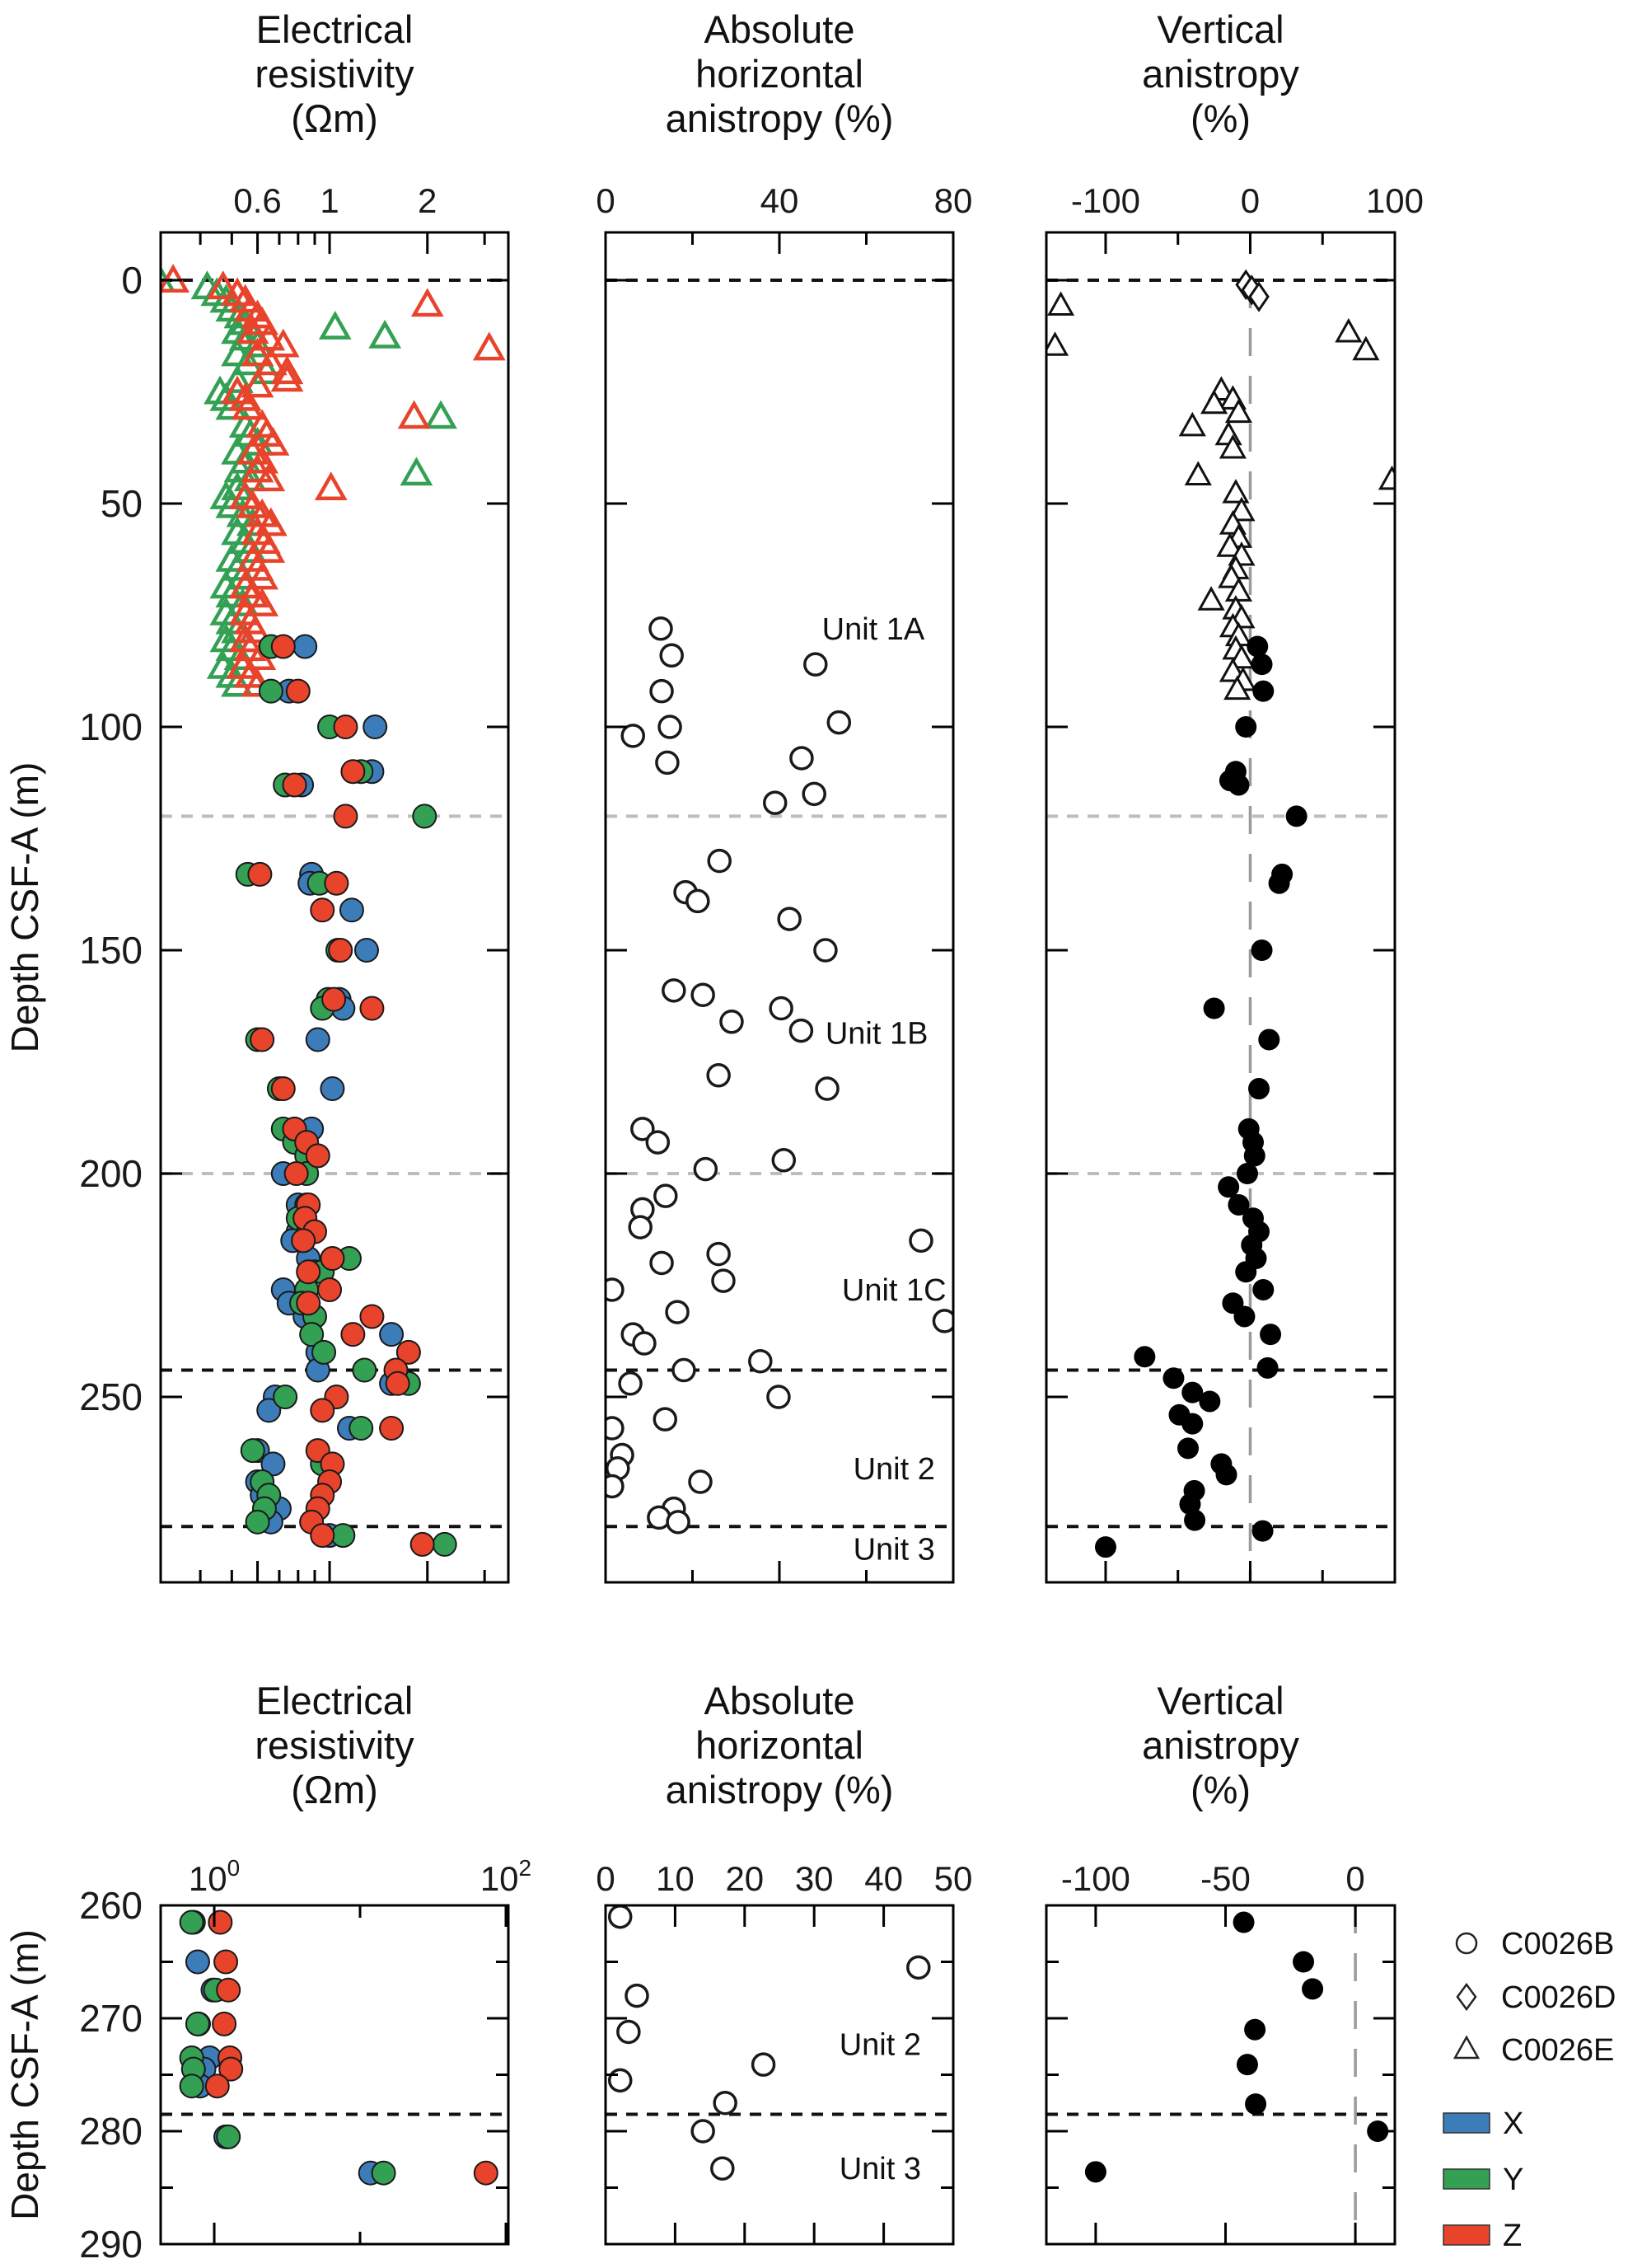  I want to click on x-tick-label: 0.6, so click(257, 200).